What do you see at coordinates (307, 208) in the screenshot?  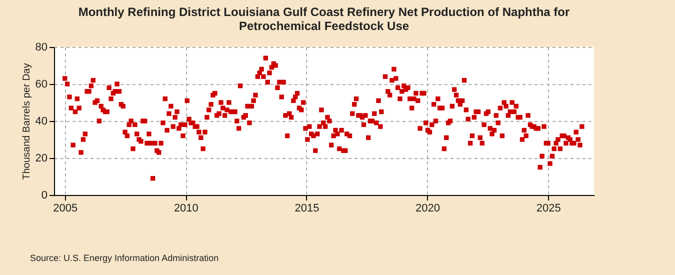 I see `x-tick-label: 2015` at bounding box center [307, 208].